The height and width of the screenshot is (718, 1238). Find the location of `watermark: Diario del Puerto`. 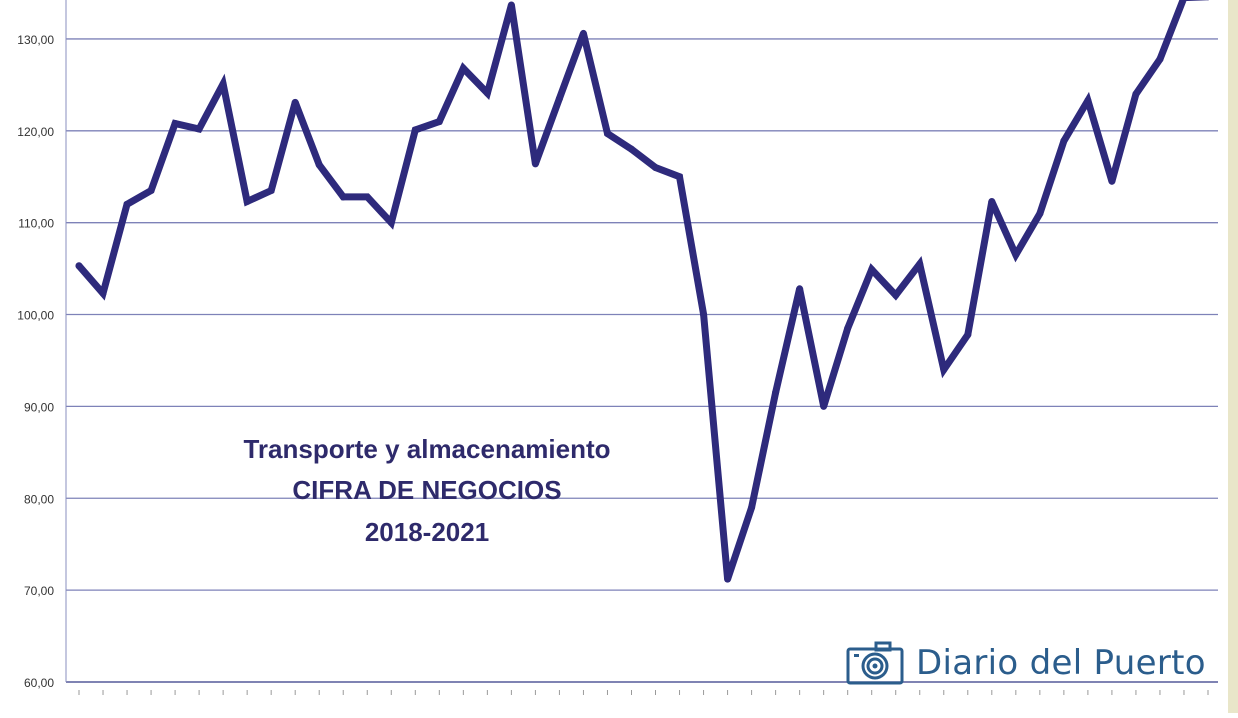

watermark: Diario del Puerto is located at coordinates (1026, 663).